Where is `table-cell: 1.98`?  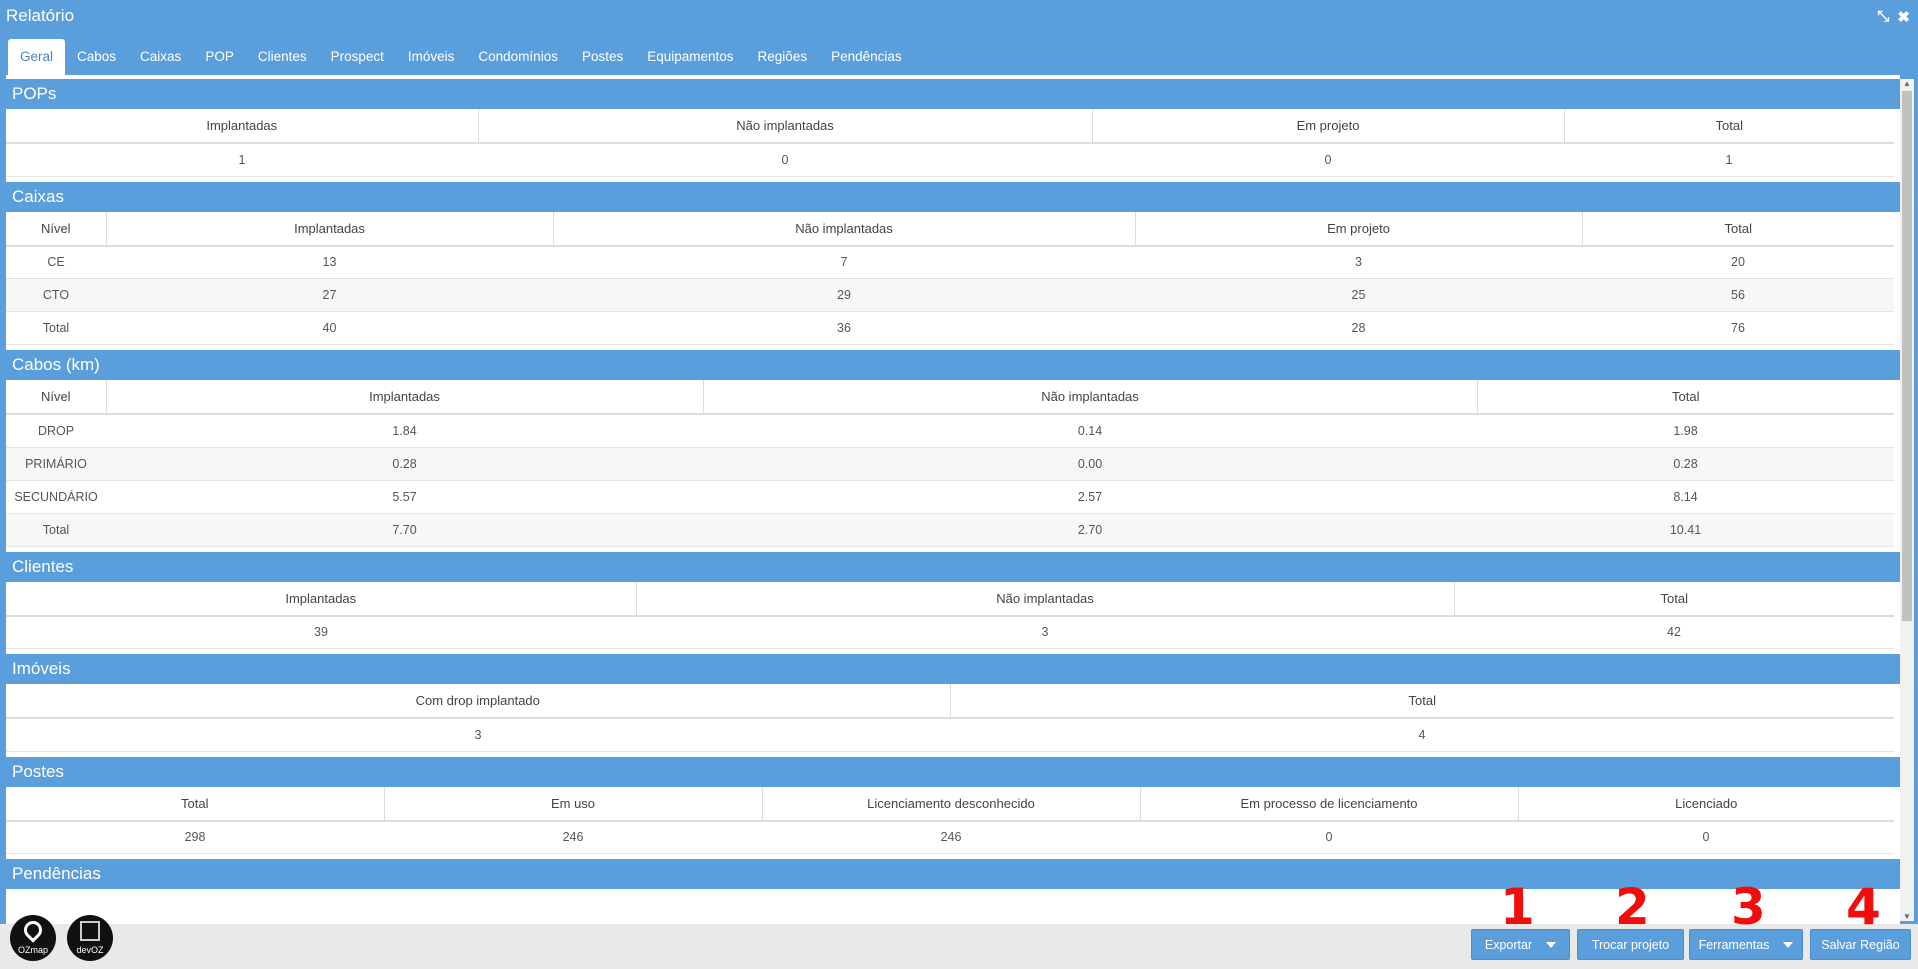
table-cell: 1.98 is located at coordinates (1685, 431).